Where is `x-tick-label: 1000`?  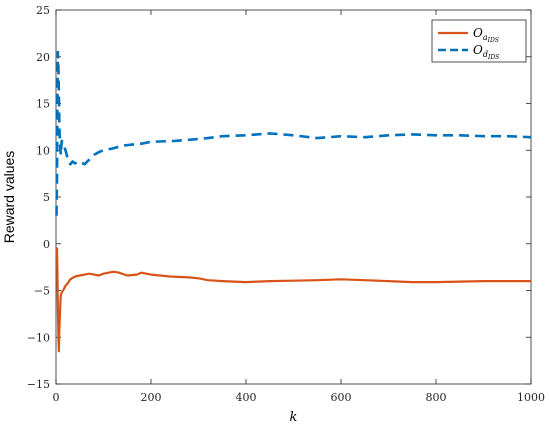
x-tick-label: 1000 is located at coordinates (531, 397).